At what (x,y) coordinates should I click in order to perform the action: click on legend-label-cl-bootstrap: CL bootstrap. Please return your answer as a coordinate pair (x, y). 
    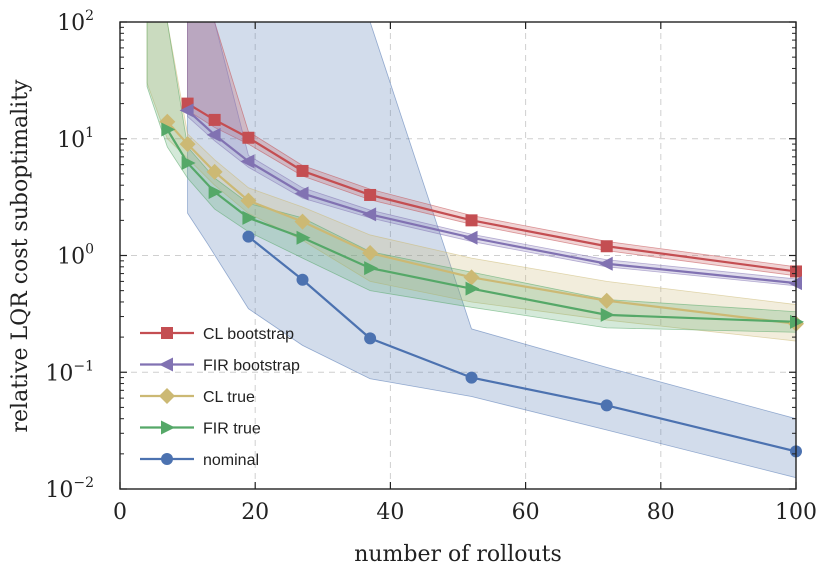
    Looking at the image, I should click on (248, 334).